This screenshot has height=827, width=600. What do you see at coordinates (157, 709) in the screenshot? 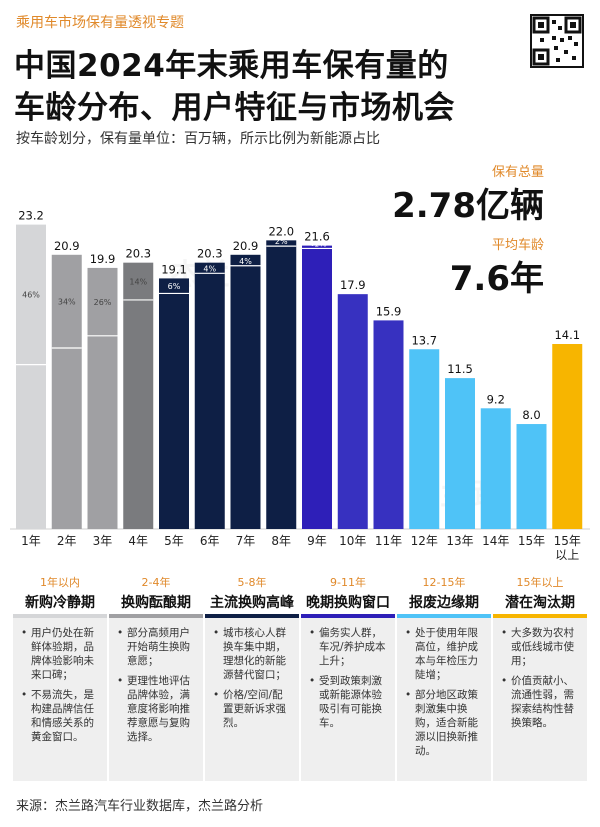
I see `phase-bullet: 更理性地评估品牌体验，满意度将影响推荐意愿与复购选择。` at bounding box center [157, 709].